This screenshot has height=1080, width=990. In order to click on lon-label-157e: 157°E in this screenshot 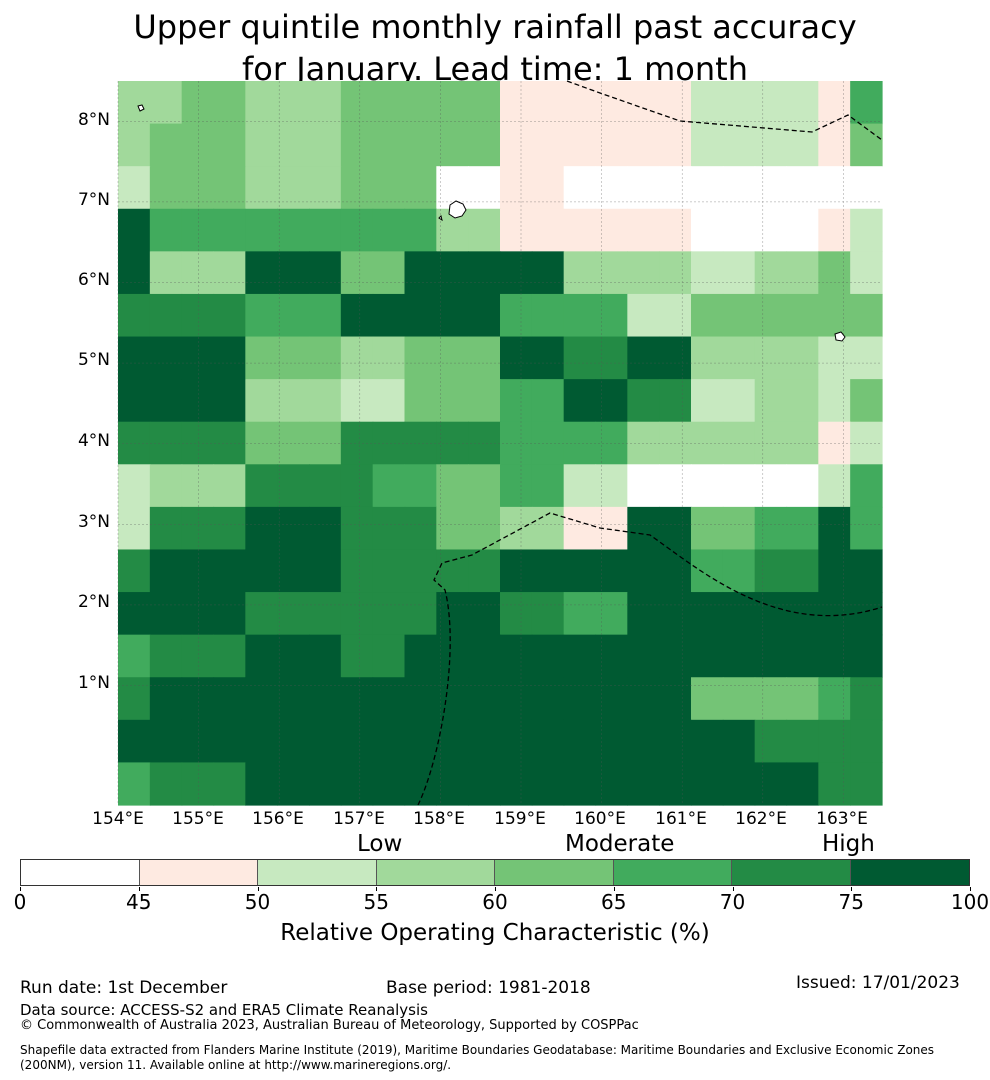, I will do `click(359, 819)`.